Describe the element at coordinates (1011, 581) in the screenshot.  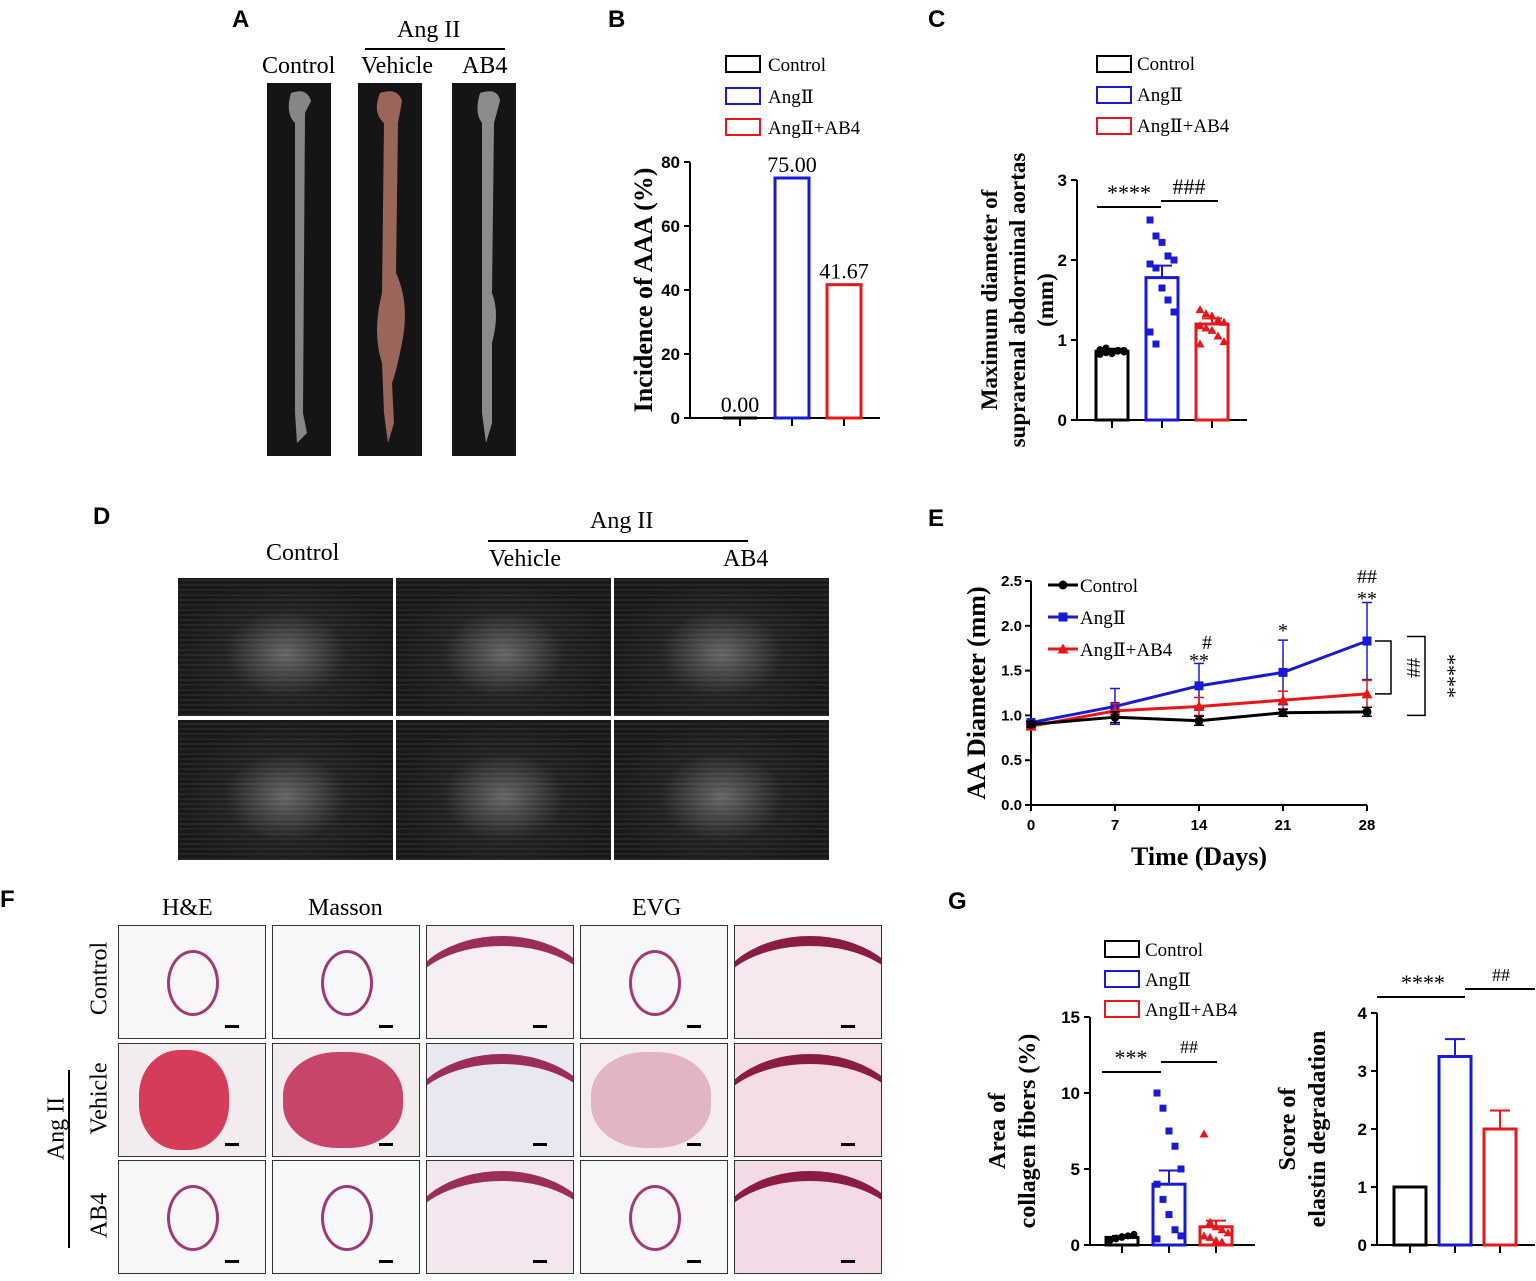
I see `y-tick-label: 2.5` at that location.